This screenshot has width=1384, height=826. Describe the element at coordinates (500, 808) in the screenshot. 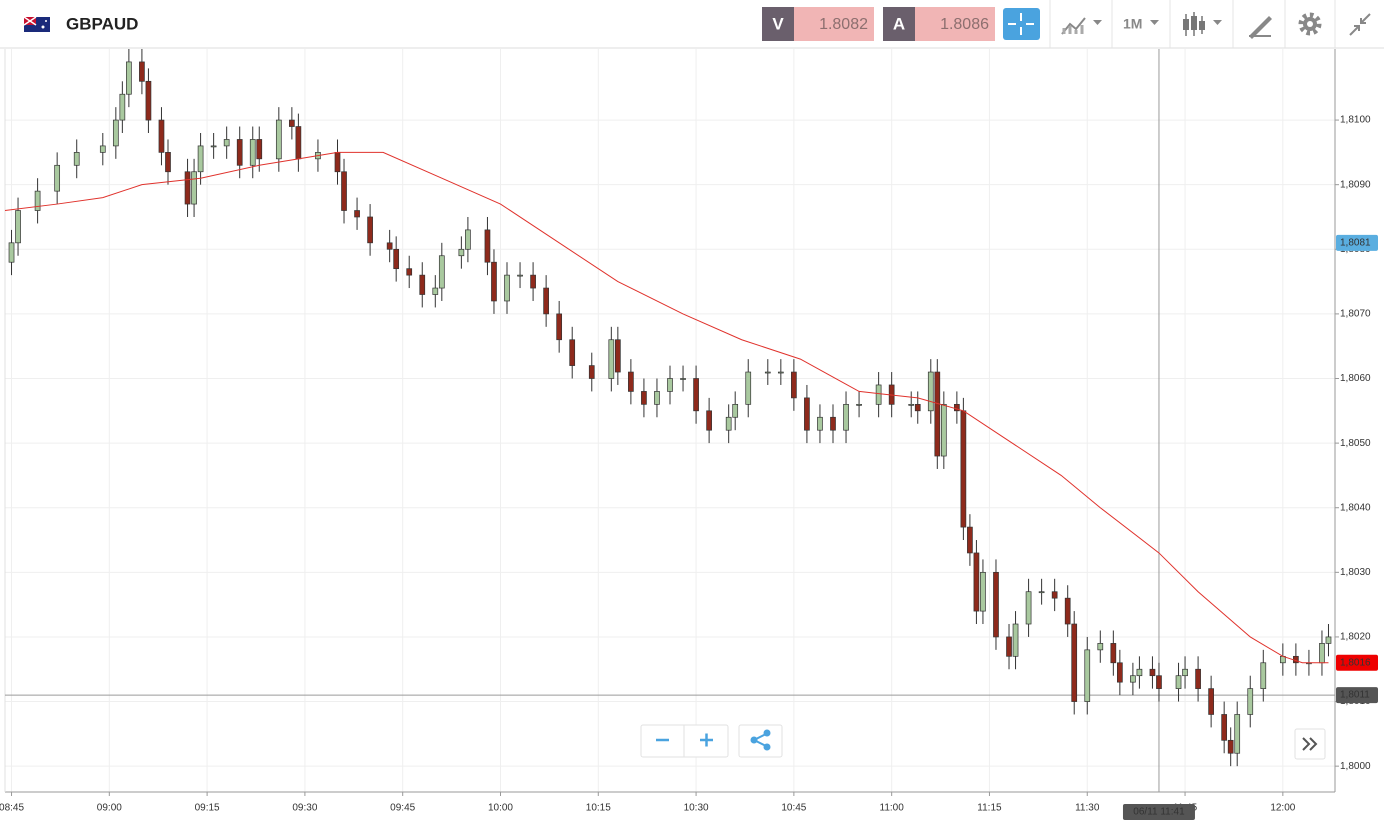

I see `x-tick-label: 10:00` at that location.